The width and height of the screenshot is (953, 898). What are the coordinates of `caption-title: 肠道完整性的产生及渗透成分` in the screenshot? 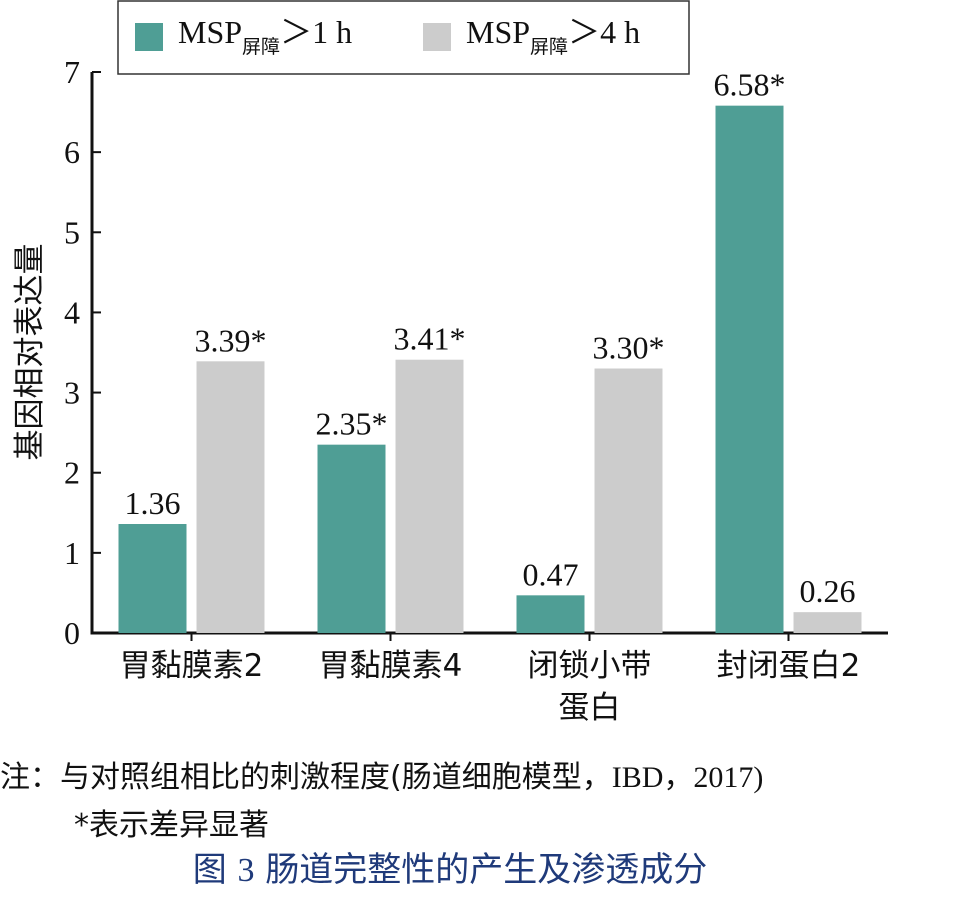 It's located at (486, 870).